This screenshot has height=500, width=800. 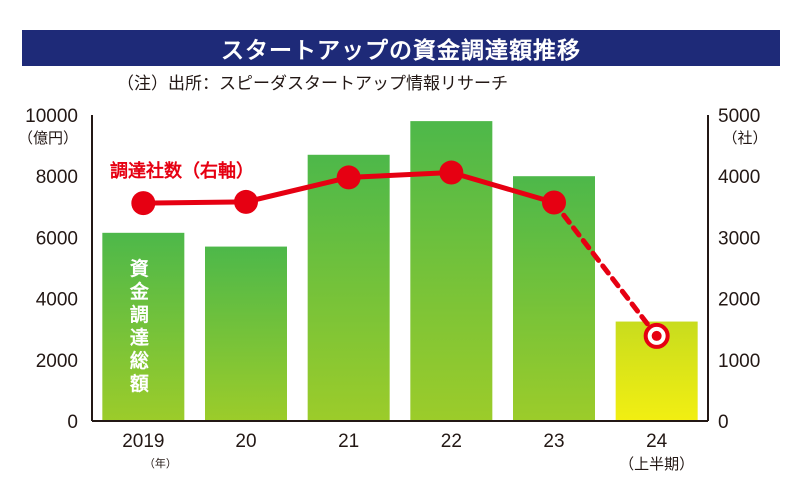 I want to click on line-series-dashed, so click(x=605, y=269).